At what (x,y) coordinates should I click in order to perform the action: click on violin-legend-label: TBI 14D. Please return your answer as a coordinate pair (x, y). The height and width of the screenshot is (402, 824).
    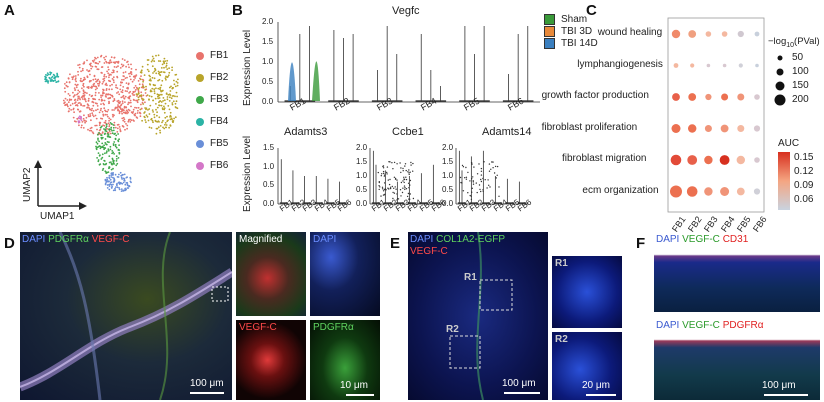
    Looking at the image, I should click on (579, 43).